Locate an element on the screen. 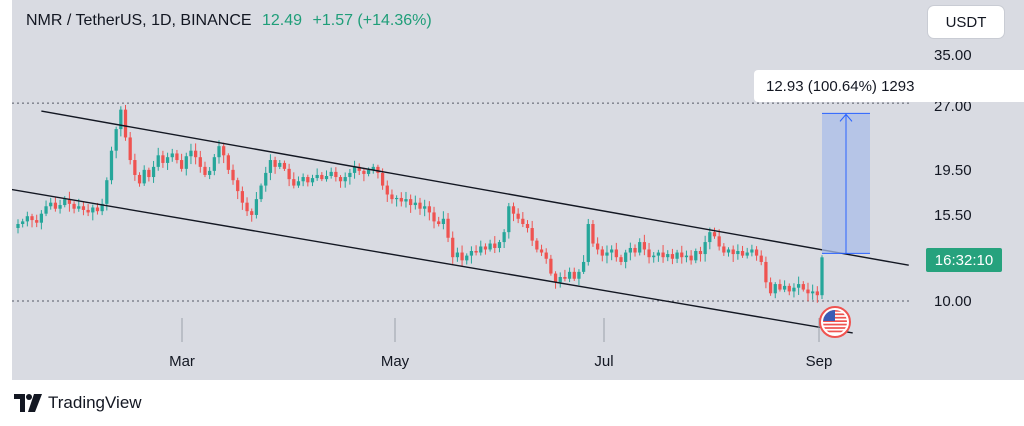 This screenshot has height=426, width=1024. flag-canton is located at coordinates (829, 315).